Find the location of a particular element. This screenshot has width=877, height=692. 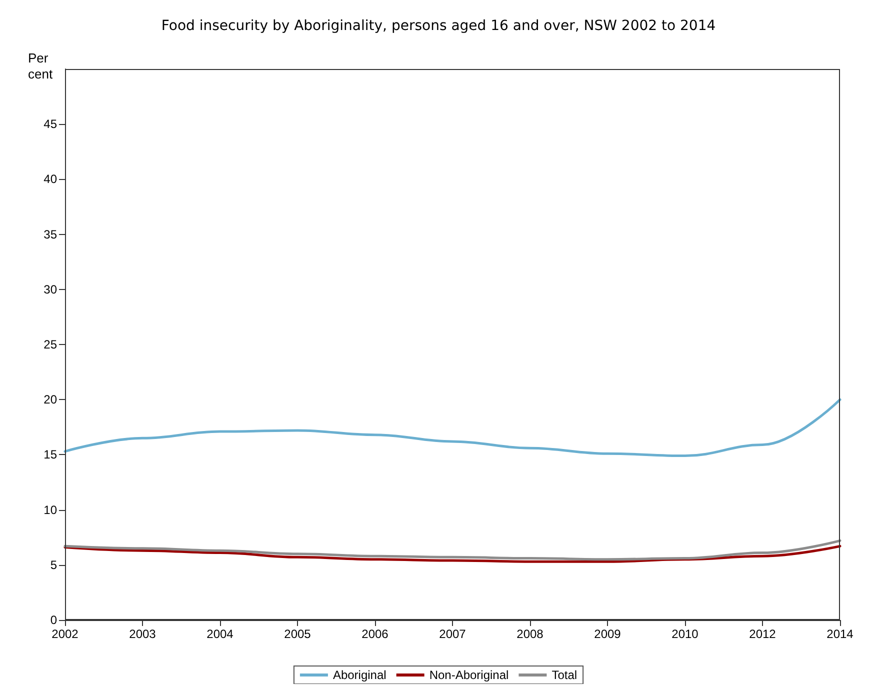

y-tick-label: 25 is located at coordinates (51, 345).